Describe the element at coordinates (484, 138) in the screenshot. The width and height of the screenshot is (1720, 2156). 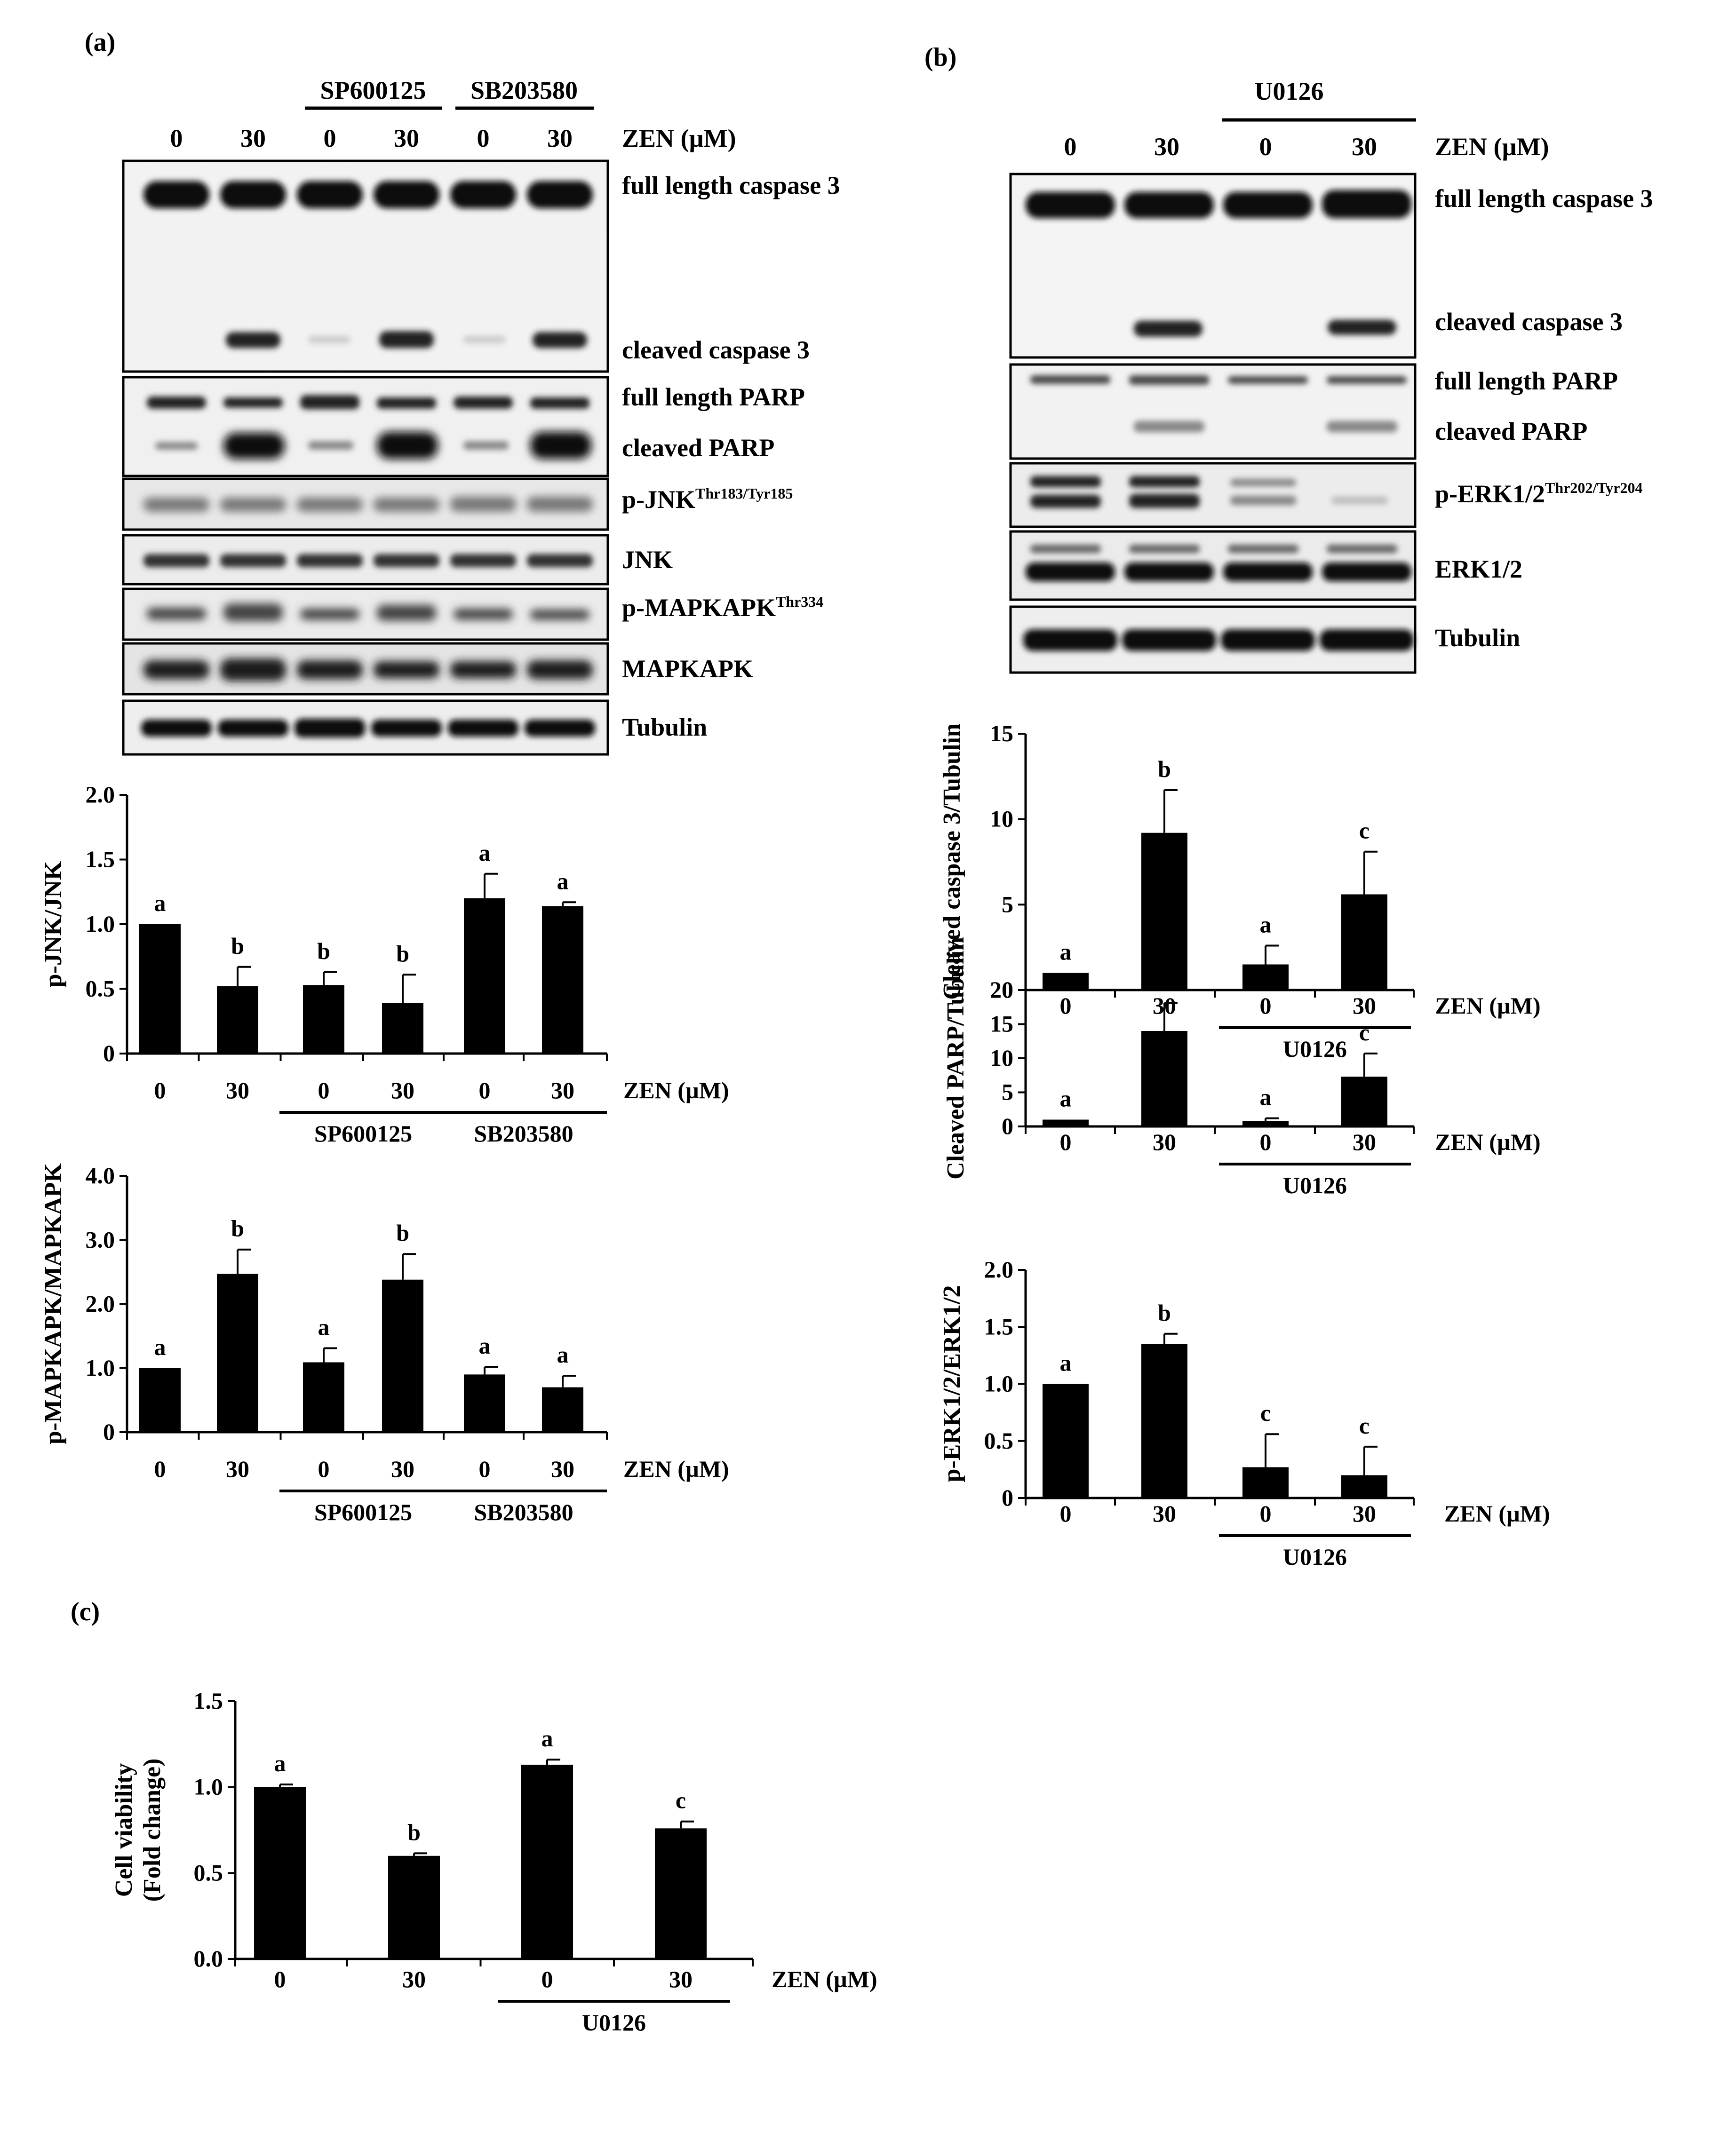
I see `dose-lane-5: 0` at that location.